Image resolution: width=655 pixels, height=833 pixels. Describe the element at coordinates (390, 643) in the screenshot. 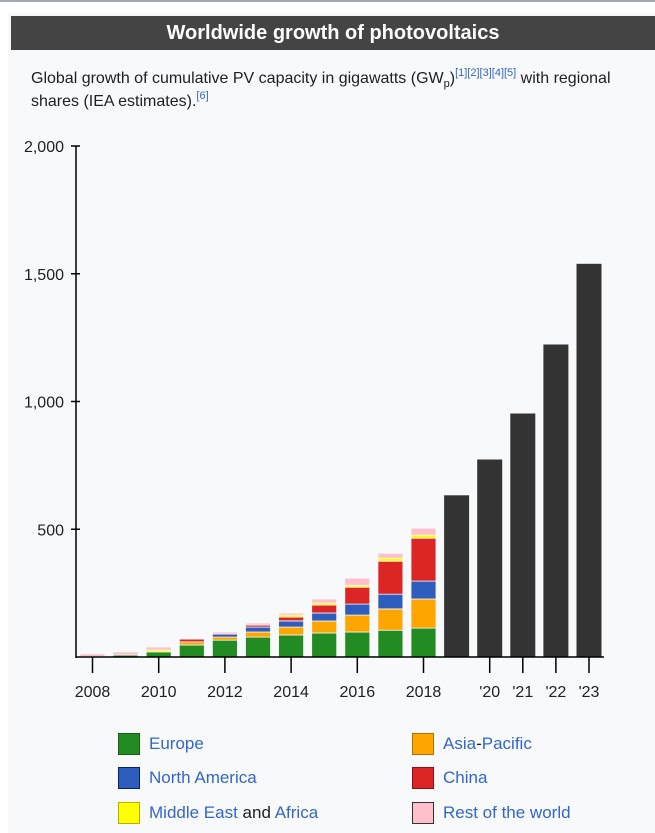

I see `bar-segment-2017-europe` at that location.